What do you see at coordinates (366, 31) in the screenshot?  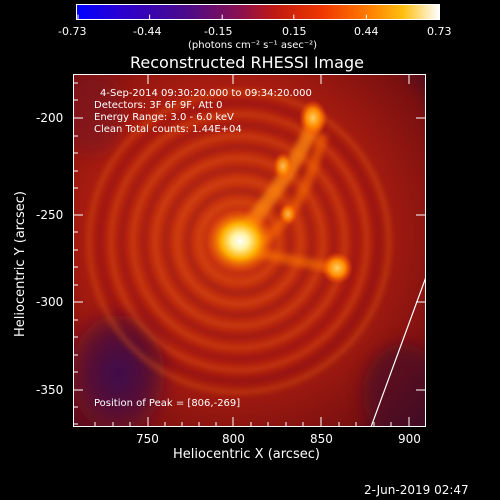 I see `colorbar-tick-label: 0.44` at bounding box center [366, 31].